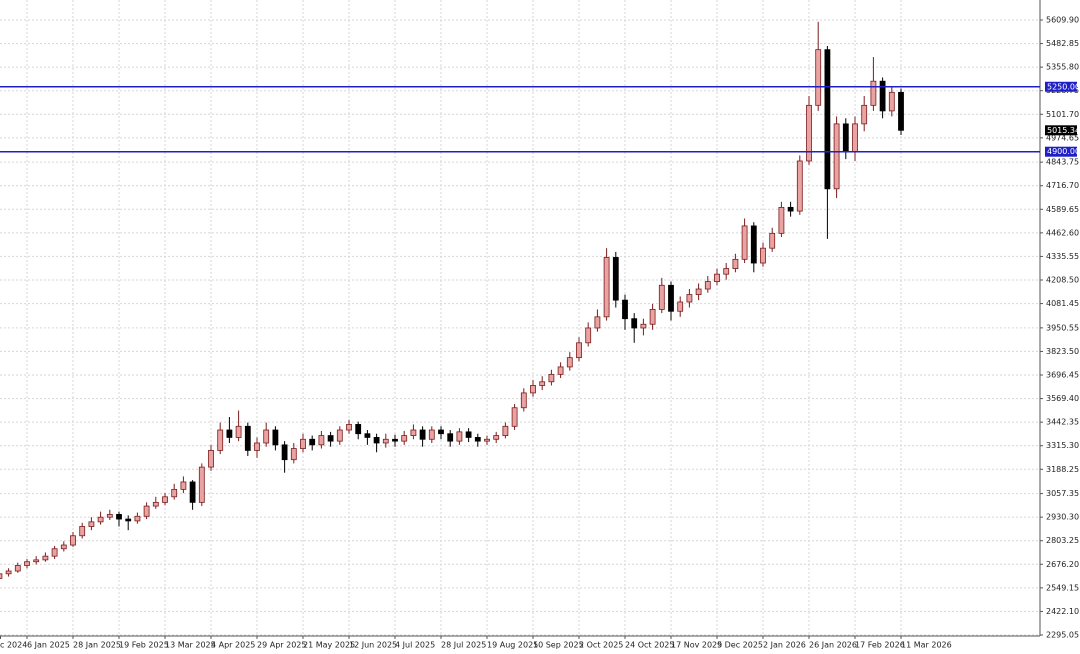 This screenshot has width=1080, height=654. I want to click on y-tick-label: 4462.60, so click(1062, 232).